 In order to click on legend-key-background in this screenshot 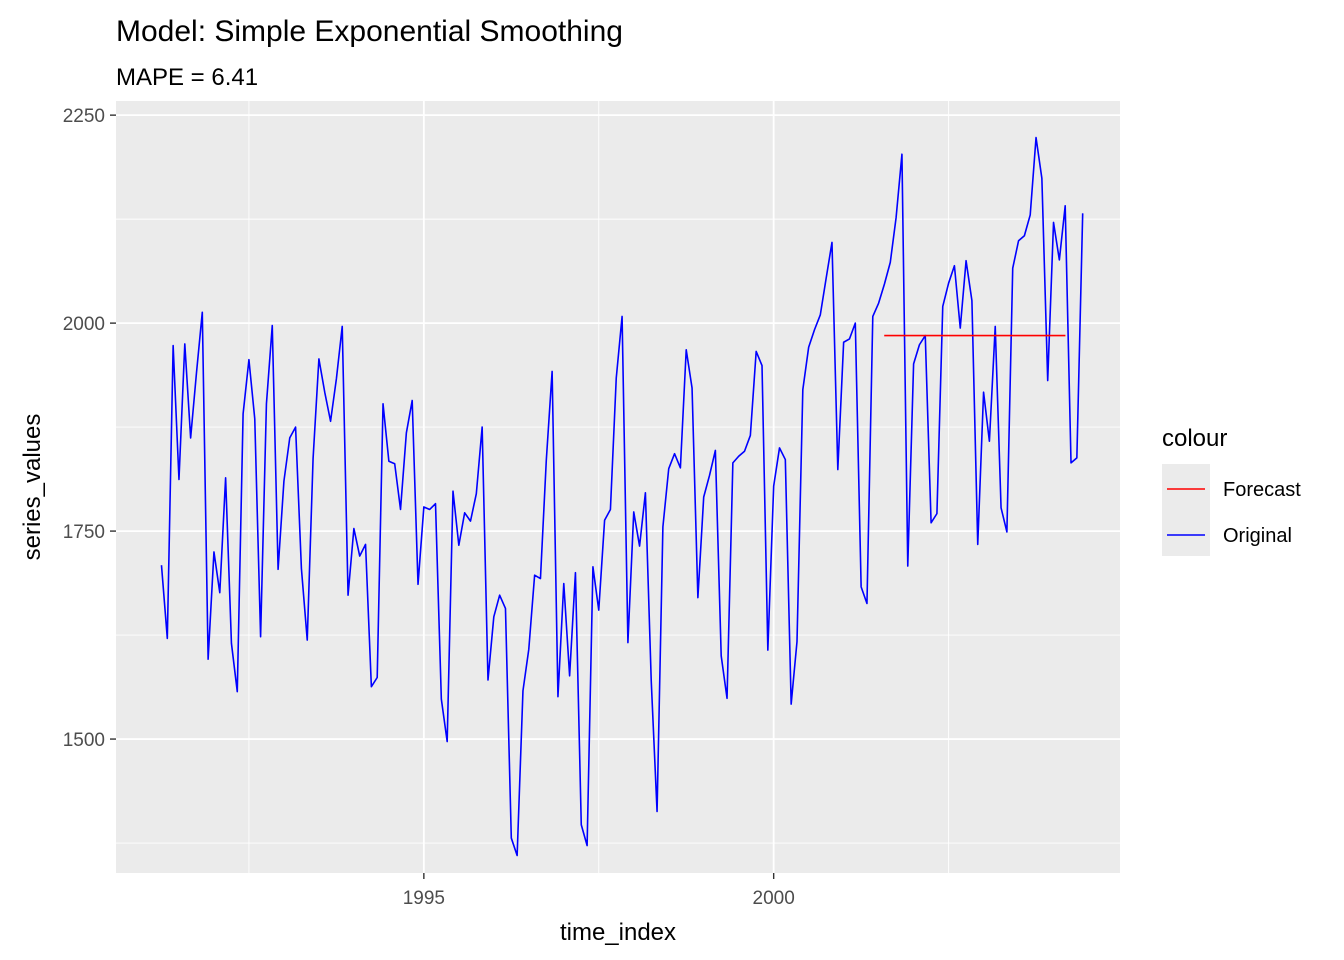, I will do `click(1186, 510)`.